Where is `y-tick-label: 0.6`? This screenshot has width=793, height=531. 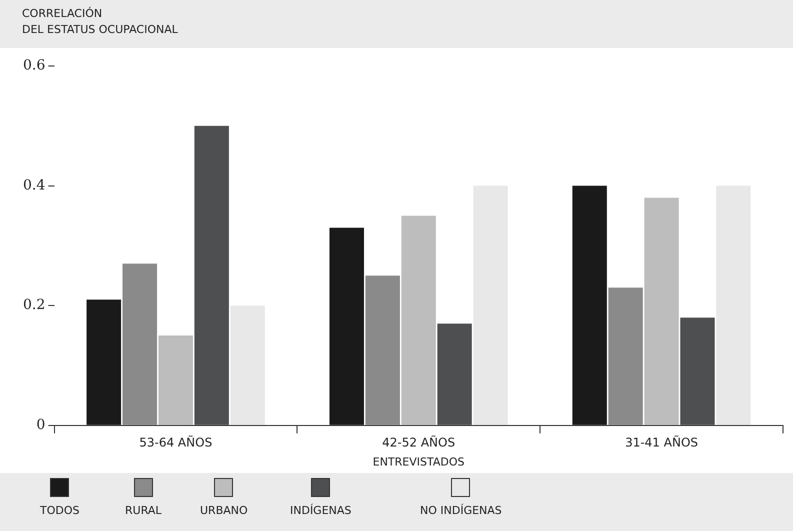
y-tick-label: 0.6 is located at coordinates (34, 66).